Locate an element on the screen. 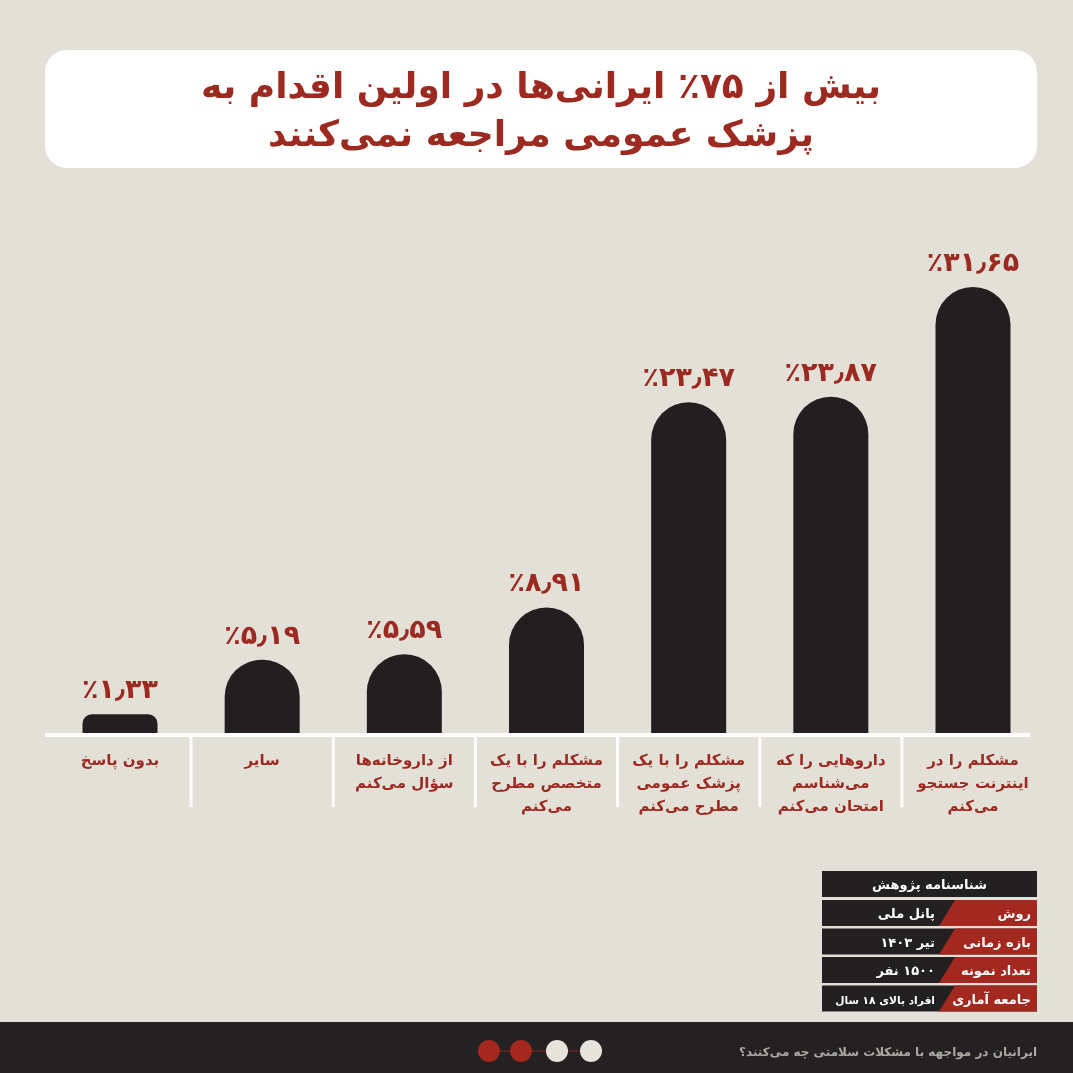 Image resolution: width=1073 pixels, height=1073 pixels. x-tick-label: مشکلم را در اینترنت جستجو می‌کنم is located at coordinates (972, 783).